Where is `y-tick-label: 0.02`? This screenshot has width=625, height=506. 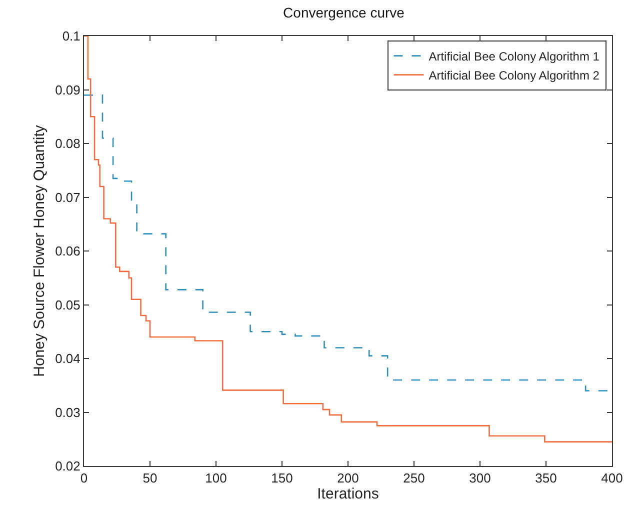 y-tick-label: 0.02 is located at coordinates (67, 466).